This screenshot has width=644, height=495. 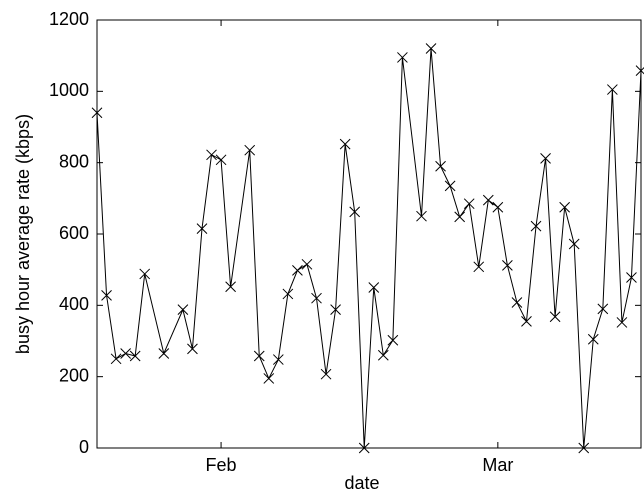 What do you see at coordinates (361, 483) in the screenshot?
I see `x-axis-label: date` at bounding box center [361, 483].